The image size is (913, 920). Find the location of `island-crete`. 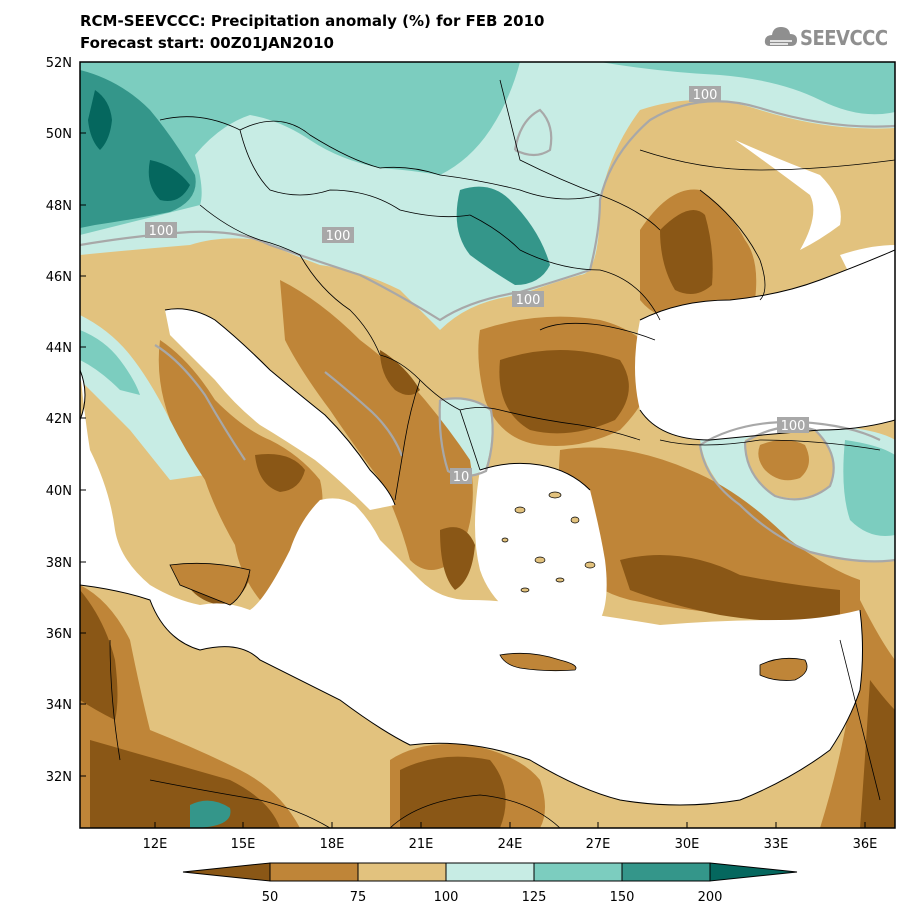

island-crete is located at coordinates (538, 662).